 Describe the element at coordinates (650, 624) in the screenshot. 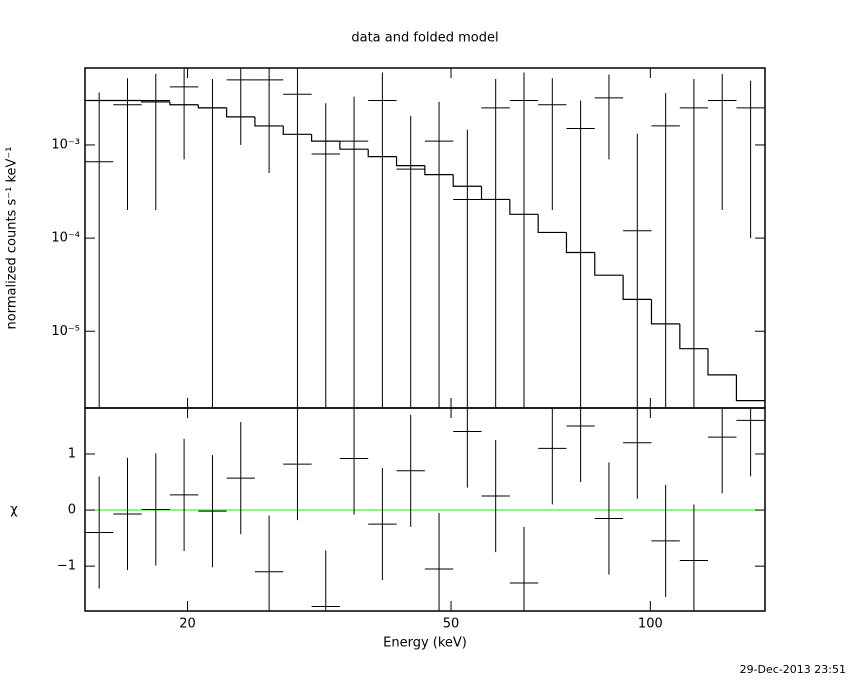

I see `x-tick-label: 100` at that location.